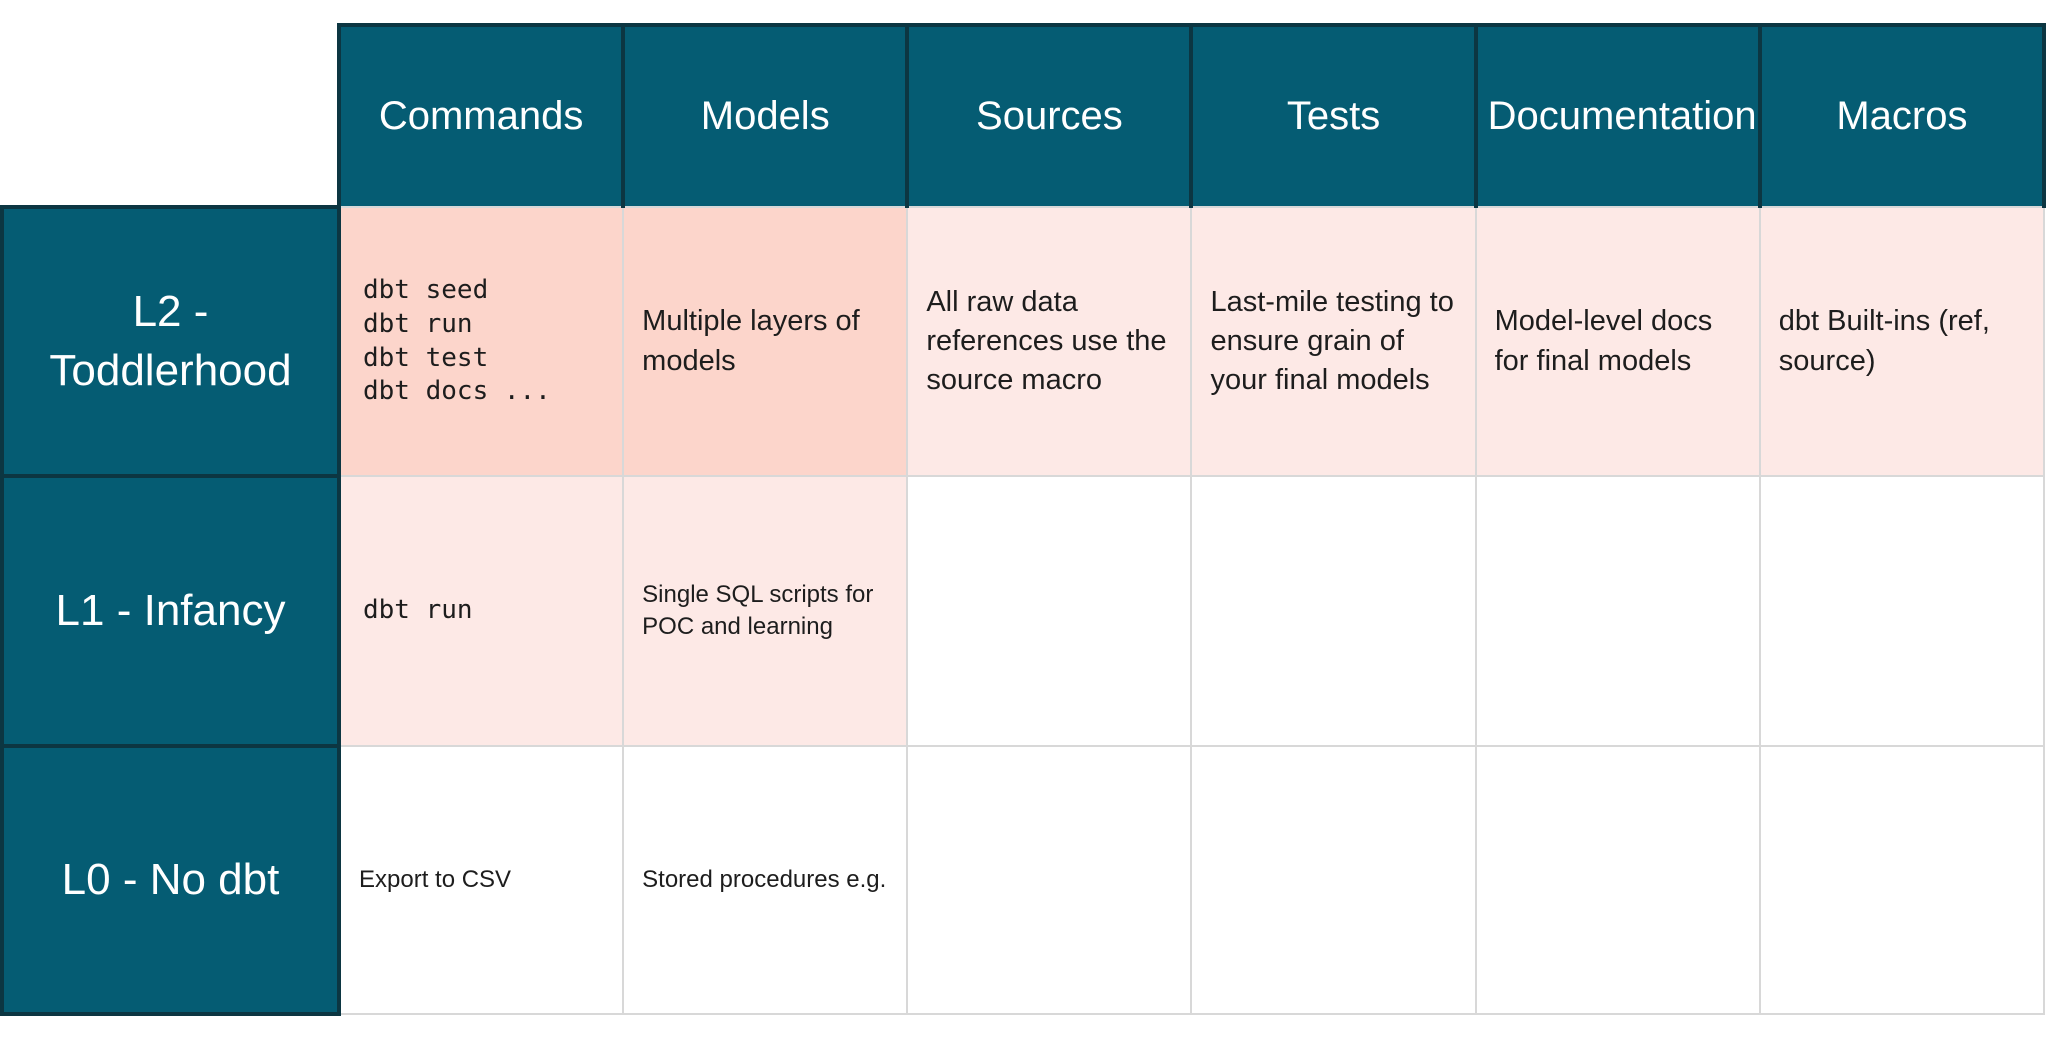 The width and height of the screenshot is (2048, 1041). What do you see at coordinates (1902, 611) in the screenshot?
I see `cell-l1-macros` at bounding box center [1902, 611].